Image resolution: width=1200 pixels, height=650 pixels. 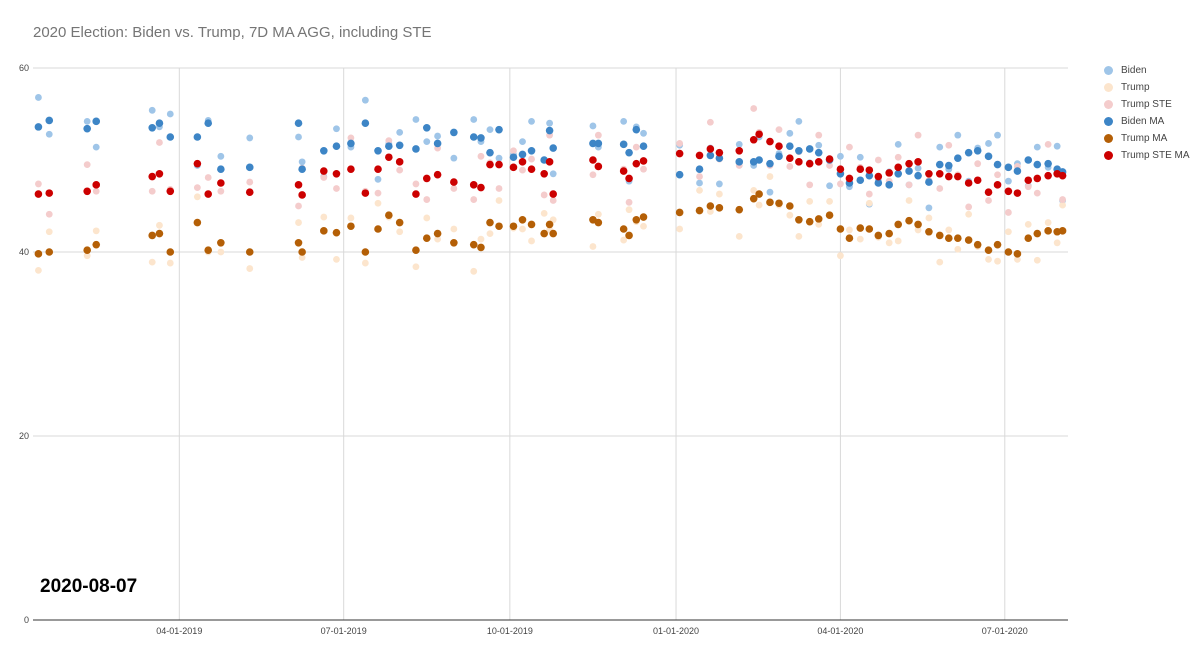 I want to click on legend-swatch, so click(x=1108, y=87).